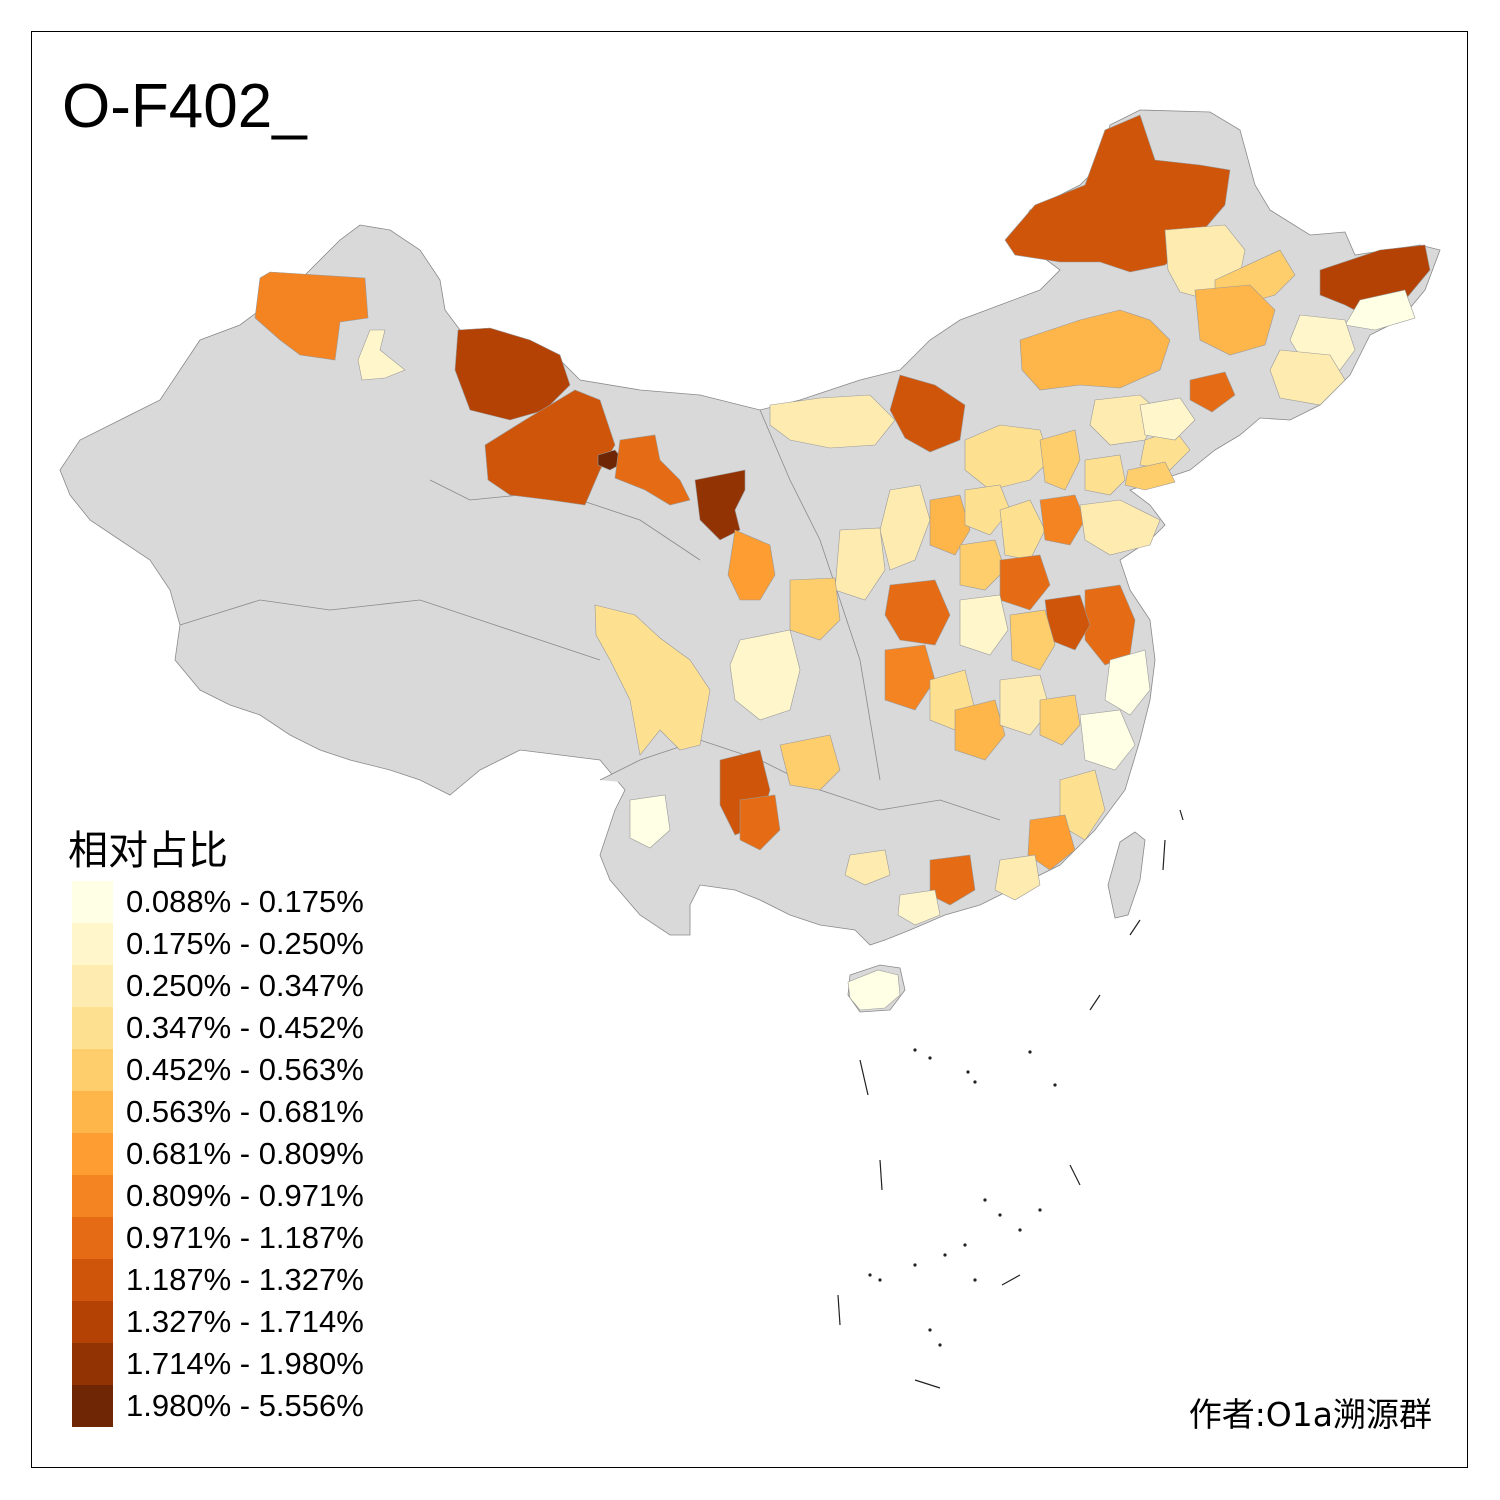 This screenshot has height=1500, width=1500. I want to click on legend-label: 0.452% - 0.563%, so click(245, 1069).